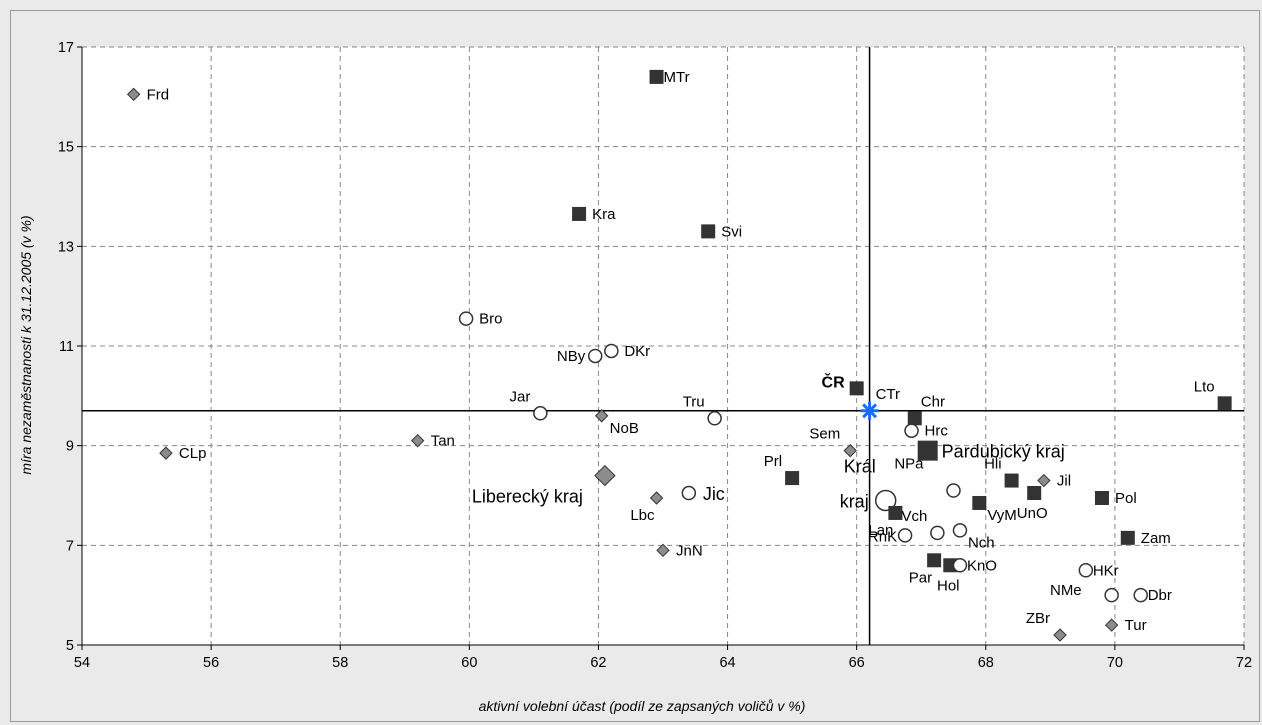  I want to click on y-tick-label: 13, so click(66, 247).